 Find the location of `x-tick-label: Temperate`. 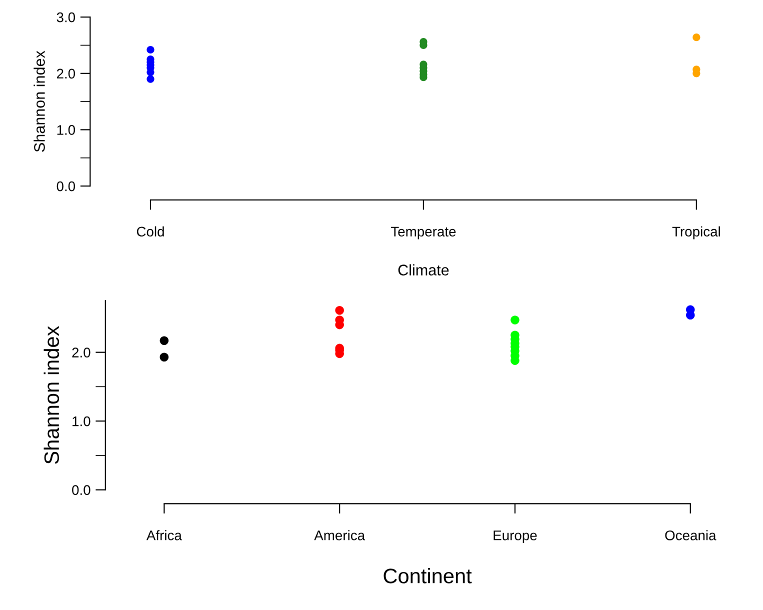

x-tick-label: Temperate is located at coordinates (423, 233).